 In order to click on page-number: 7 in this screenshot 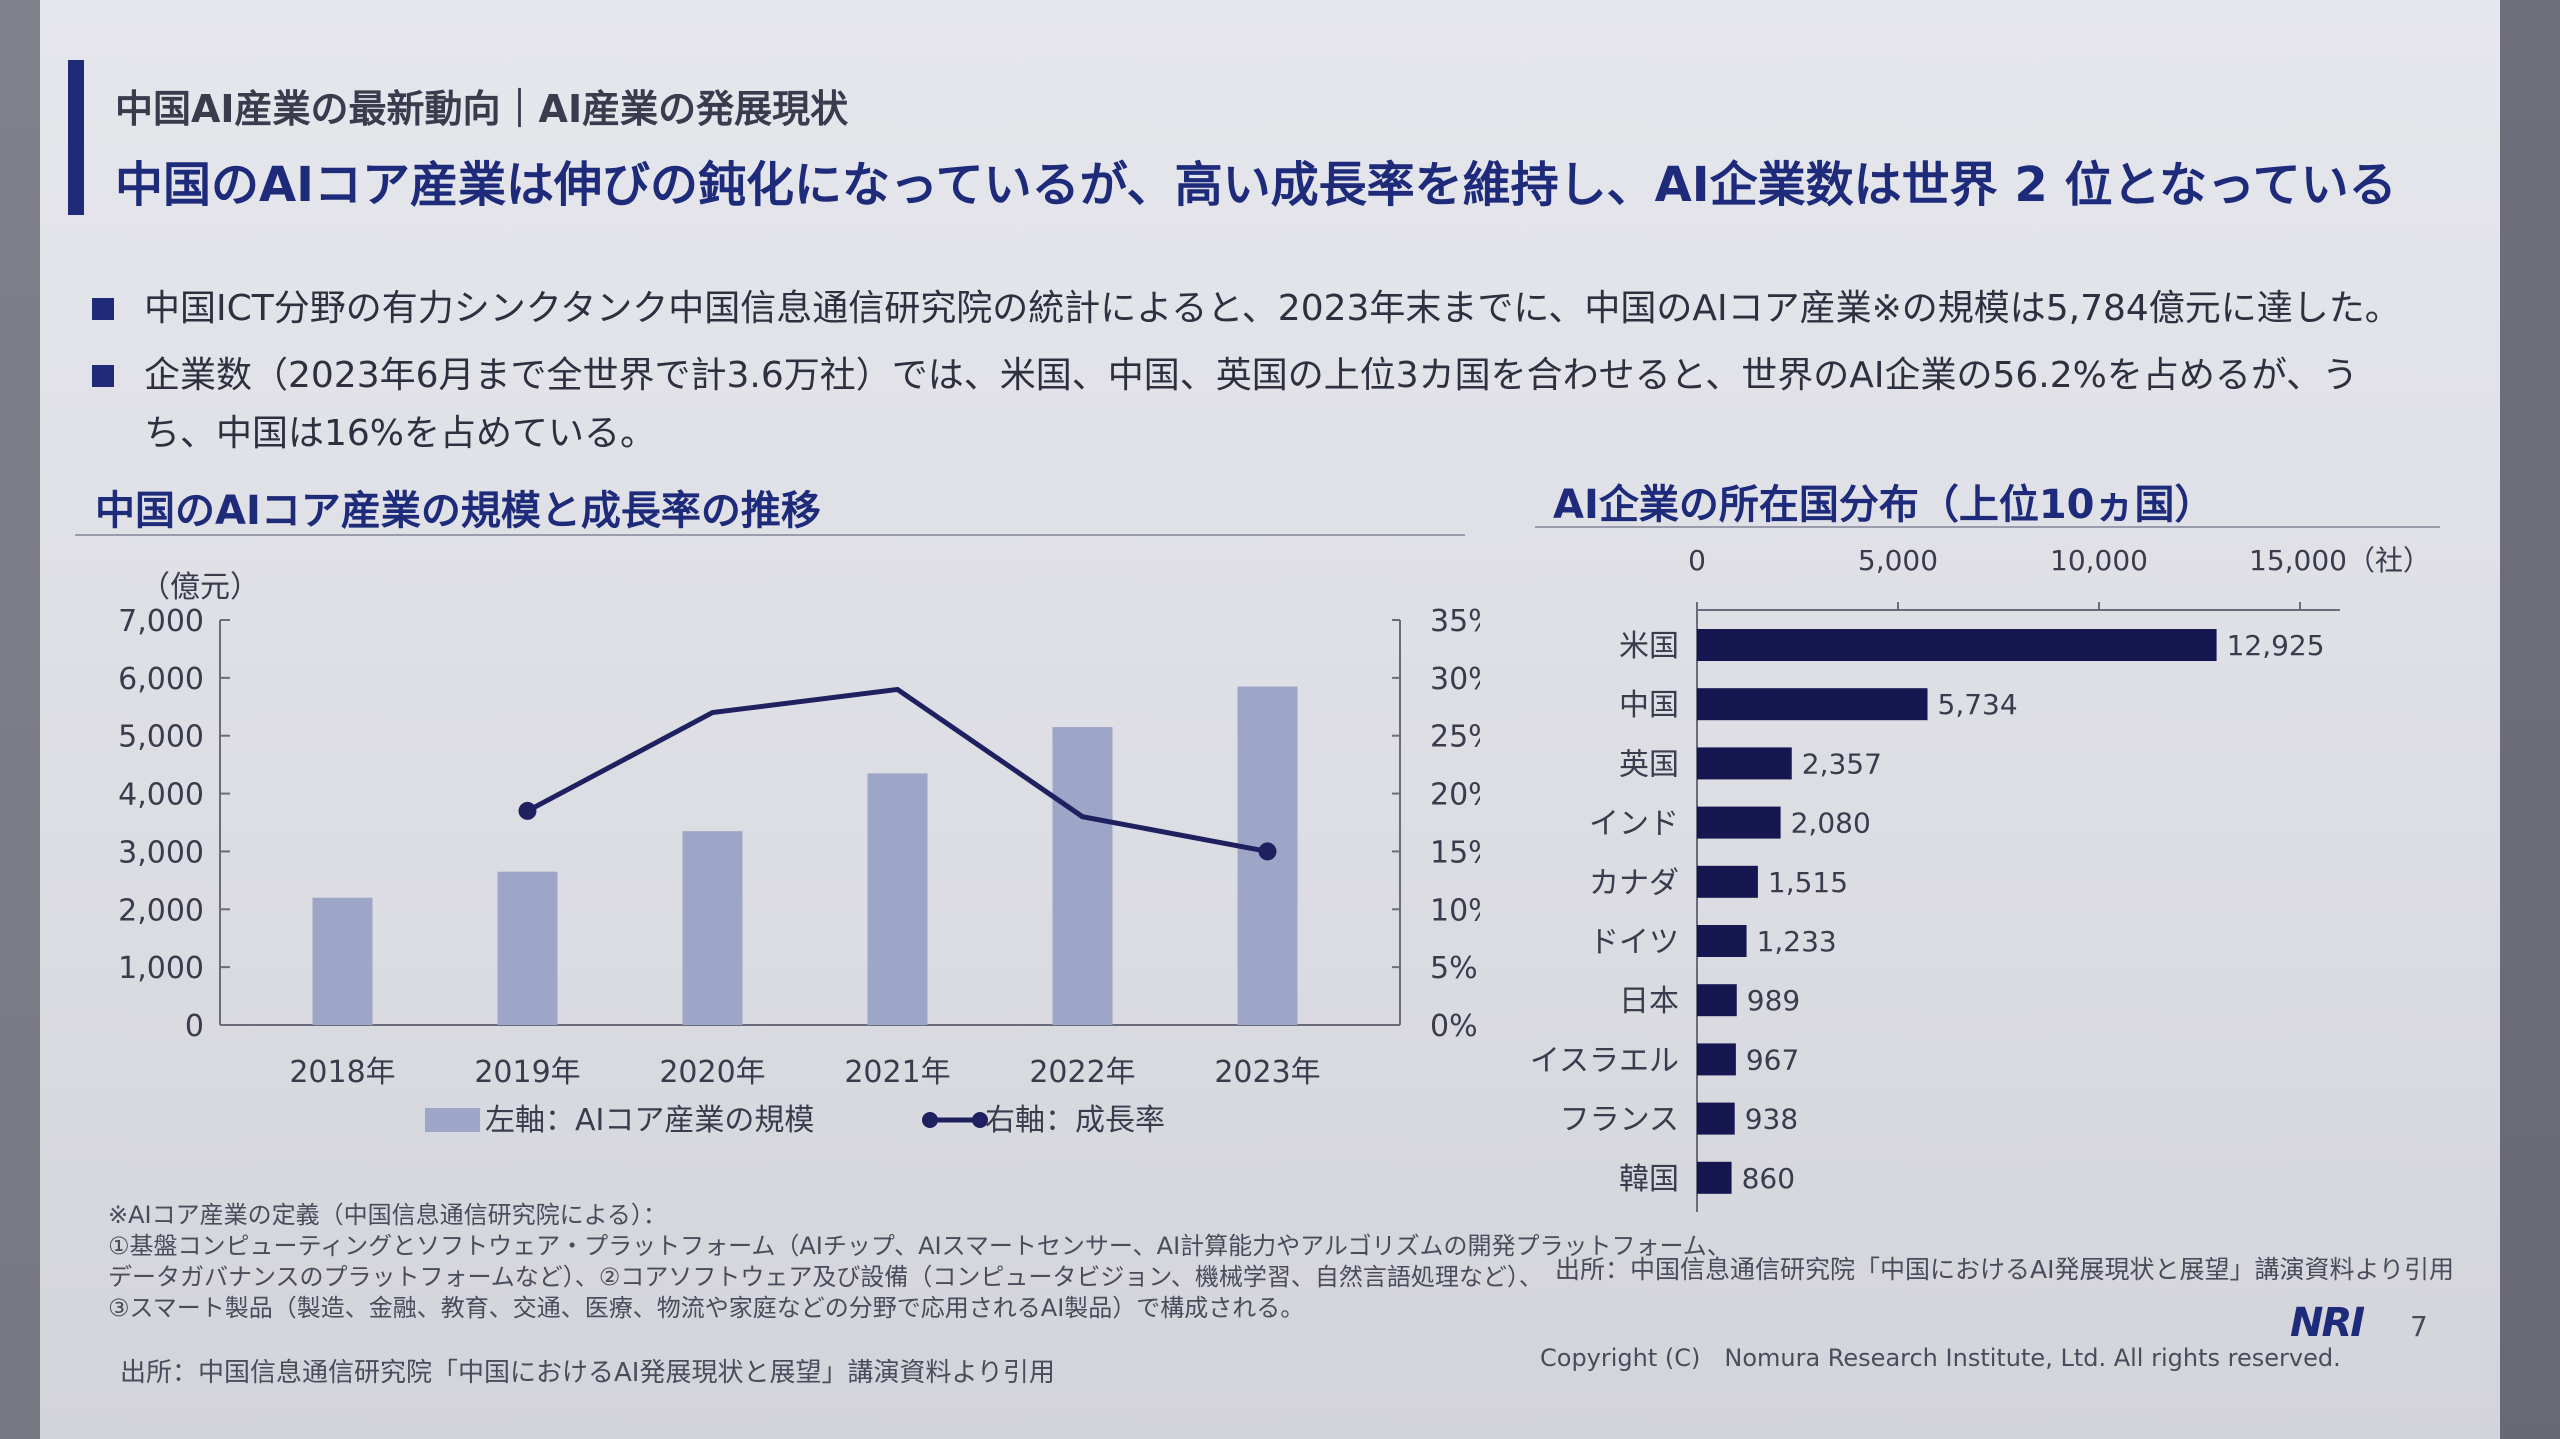, I will do `click(2419, 1326)`.